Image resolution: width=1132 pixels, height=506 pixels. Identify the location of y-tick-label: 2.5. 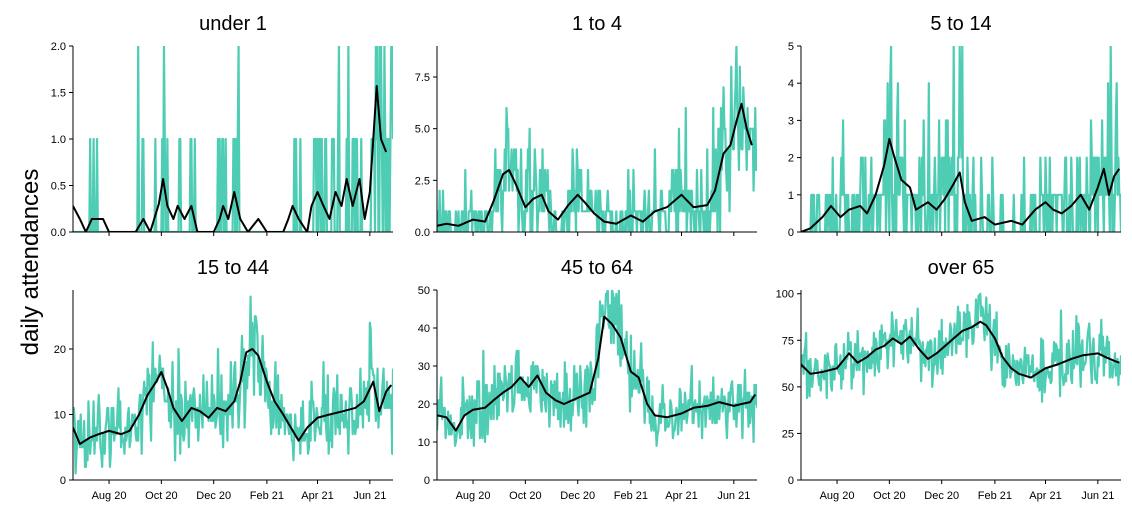
(422, 181).